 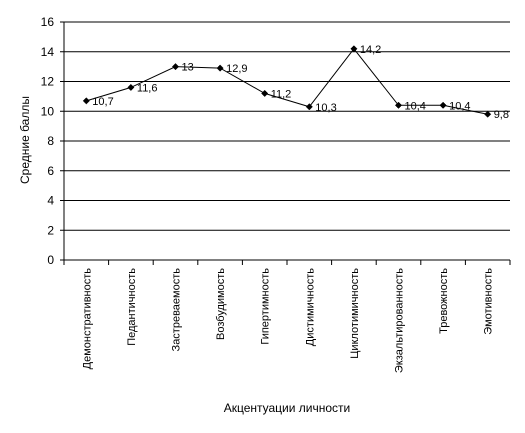 I want to click on data-labels: 10,7 11,6 13 12,9 11,2 10,3 14,2 10,4 10,4 9,8, so click(x=300, y=82).